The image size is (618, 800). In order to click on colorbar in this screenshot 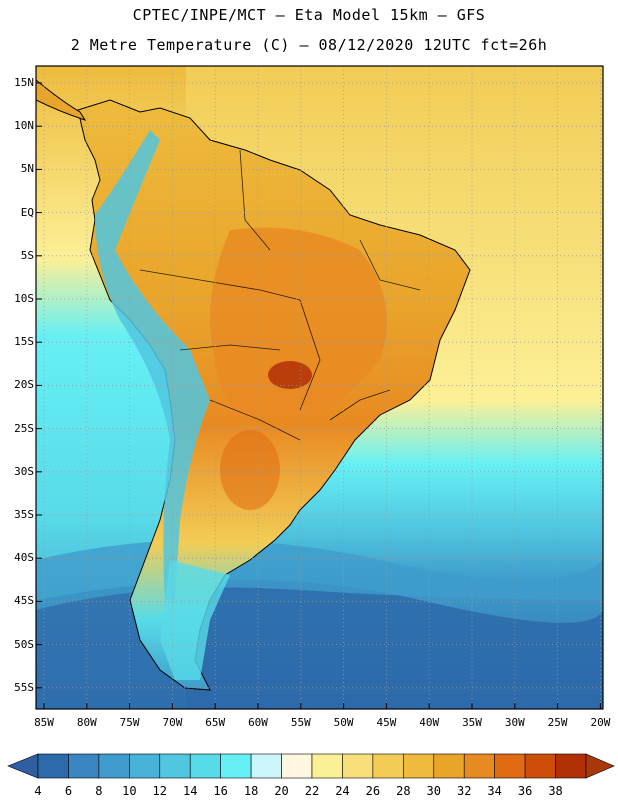, I will do `click(311, 766)`.